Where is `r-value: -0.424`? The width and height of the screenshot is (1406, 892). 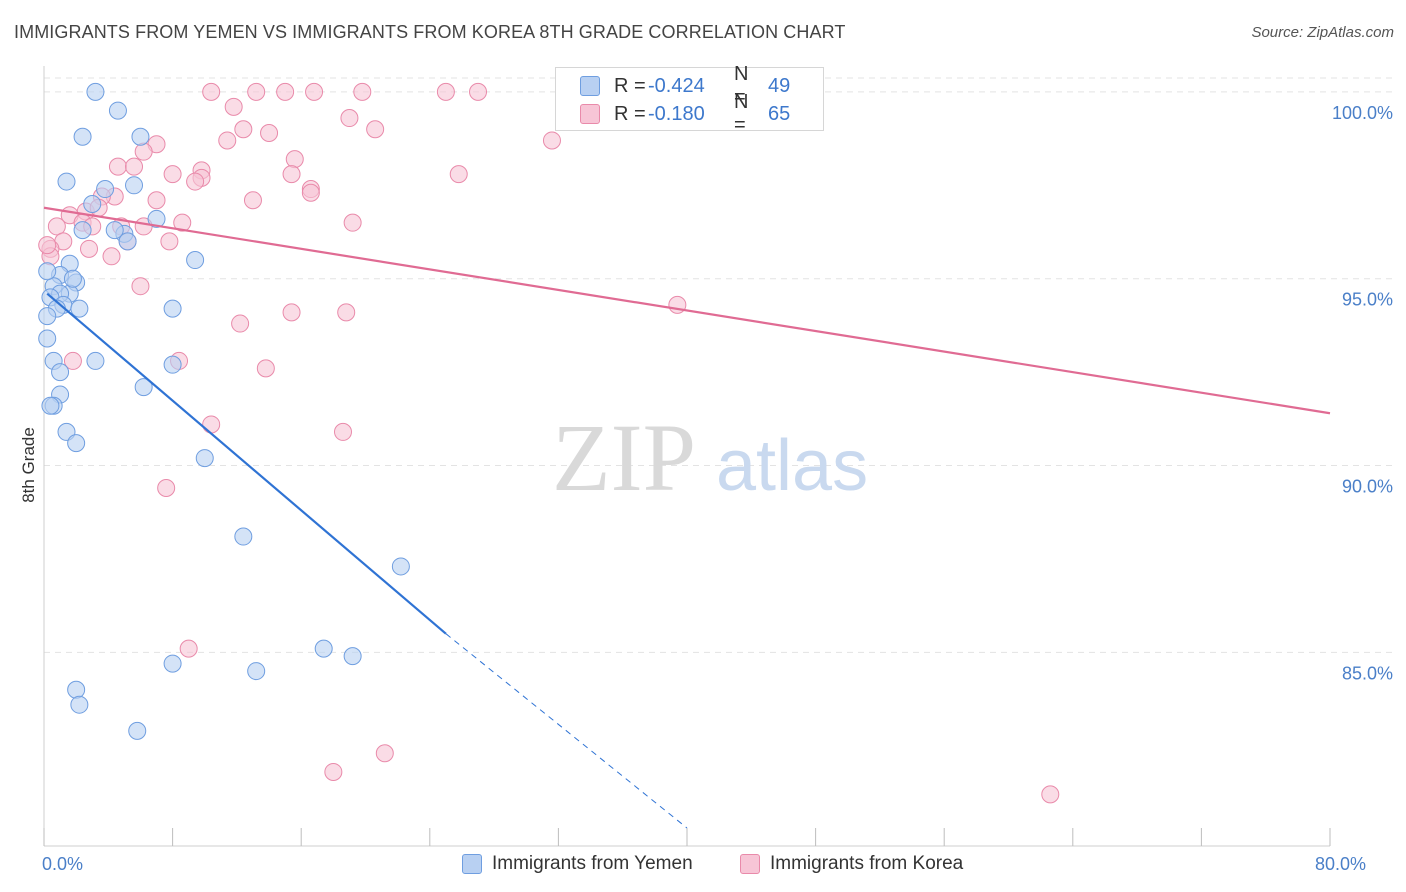
r-value: -0.424 is located at coordinates (676, 85).